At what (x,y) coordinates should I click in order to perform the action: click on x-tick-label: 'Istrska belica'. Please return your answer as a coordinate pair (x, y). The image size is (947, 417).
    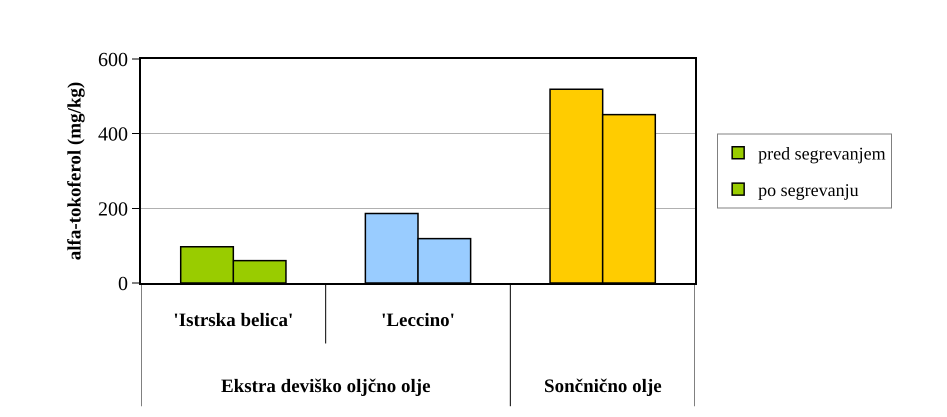
    Looking at the image, I should click on (233, 320).